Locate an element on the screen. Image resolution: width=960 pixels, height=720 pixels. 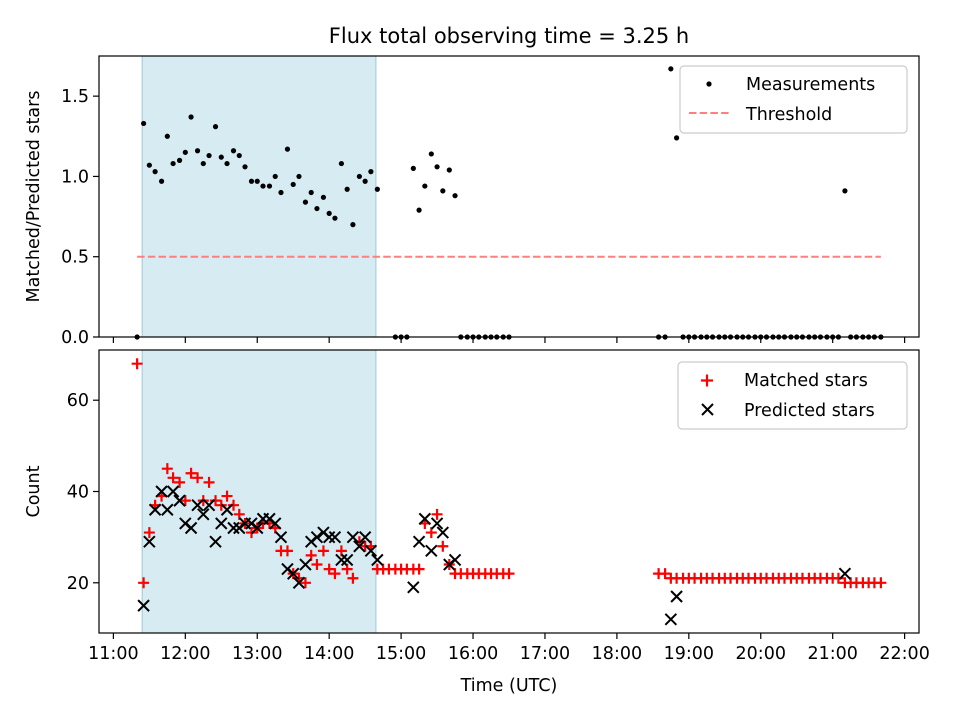
bottom-y-axis-label: Count is located at coordinates (34, 491).